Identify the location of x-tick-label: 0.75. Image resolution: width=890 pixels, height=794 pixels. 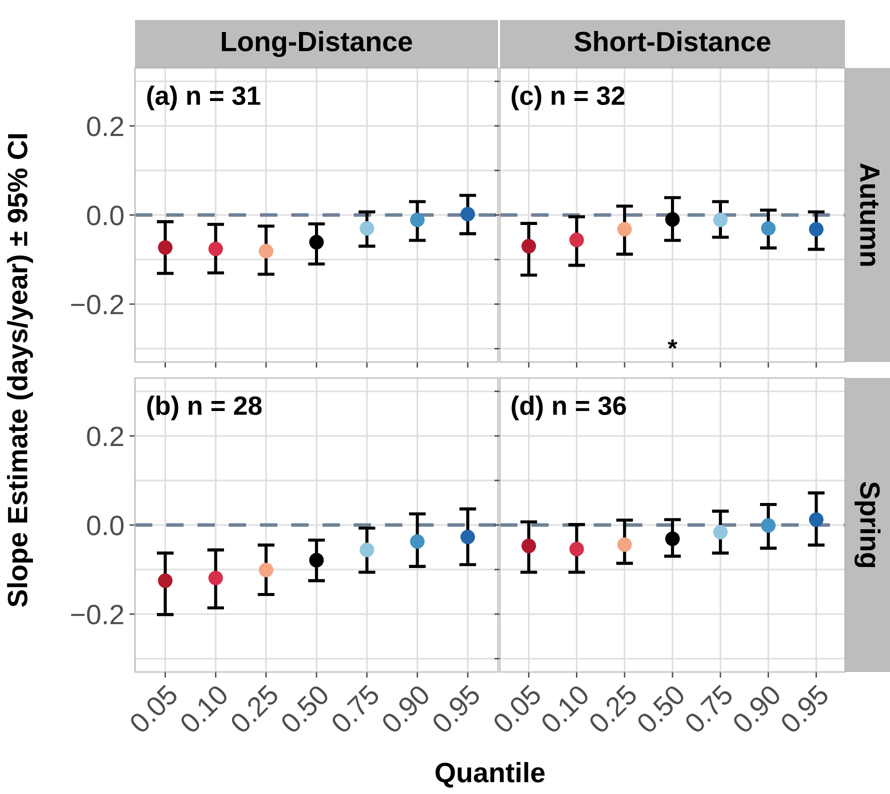
(355, 709).